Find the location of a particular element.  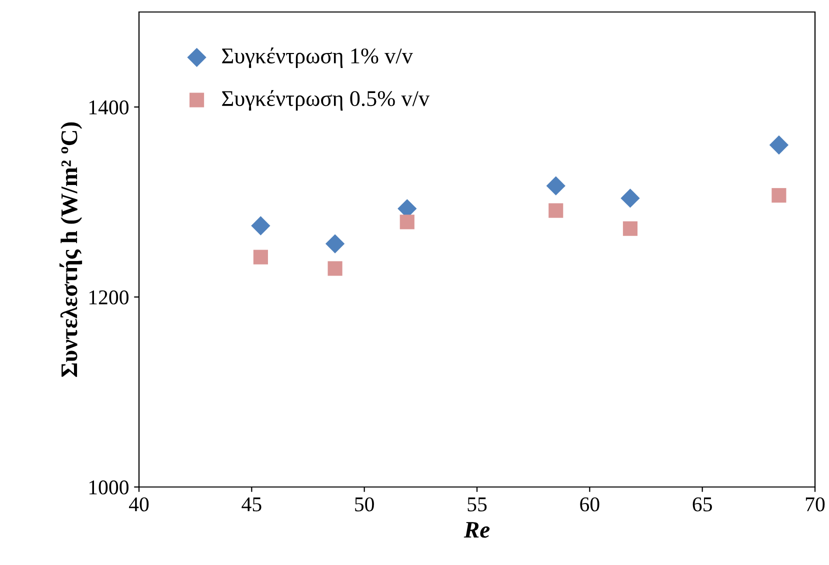

legend-label: Συγκέντρωση 1% v/v is located at coordinates (317, 58).